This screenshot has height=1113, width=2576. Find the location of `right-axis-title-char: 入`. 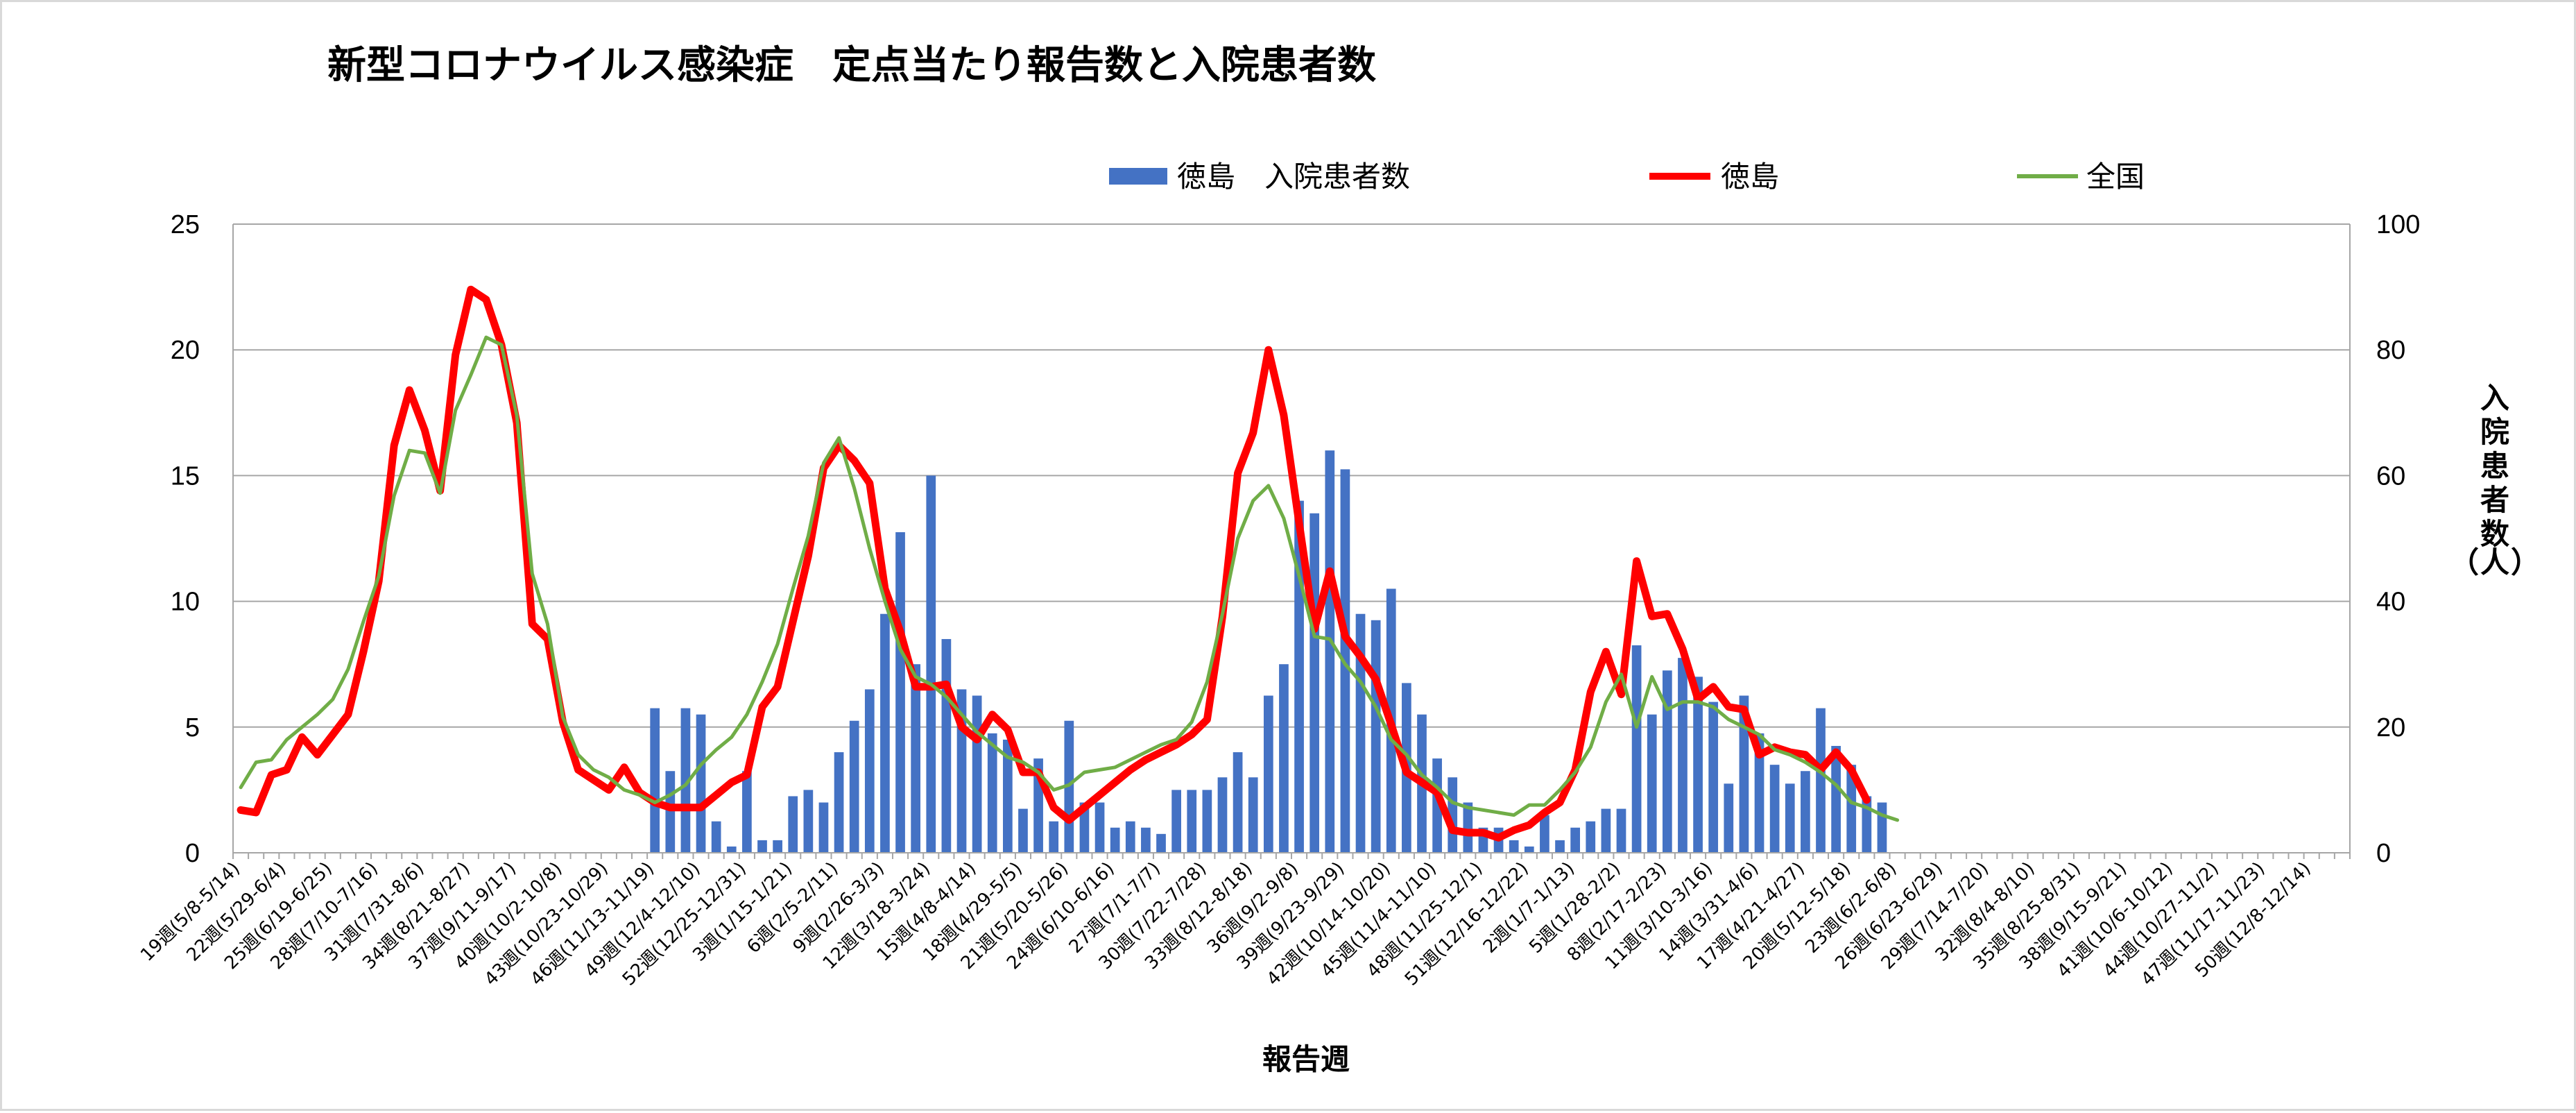

right-axis-title-char: 入 is located at coordinates (2494, 398).